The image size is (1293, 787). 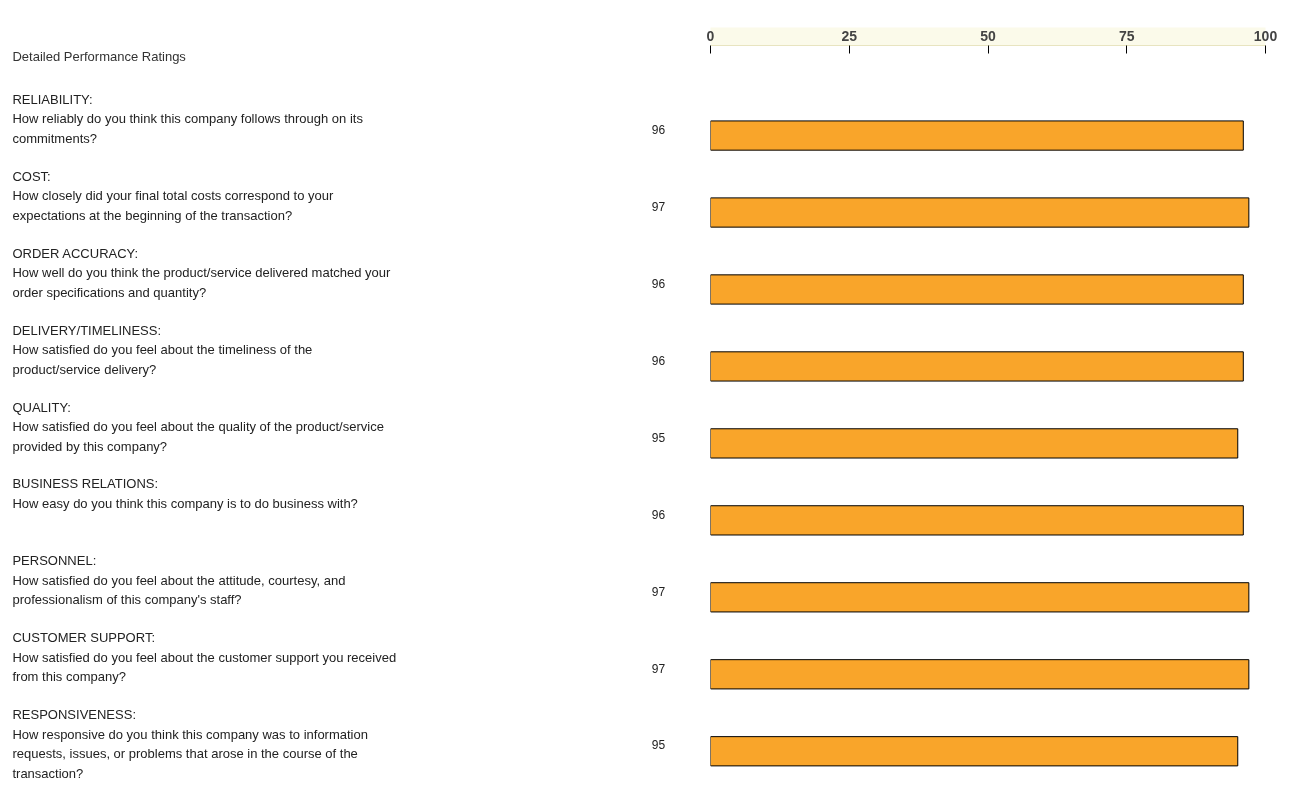 I want to click on y-tick-label: COST: How closely did your final total costs correspond to your expectations at the beginning of the transaction?, so click(x=173, y=195).